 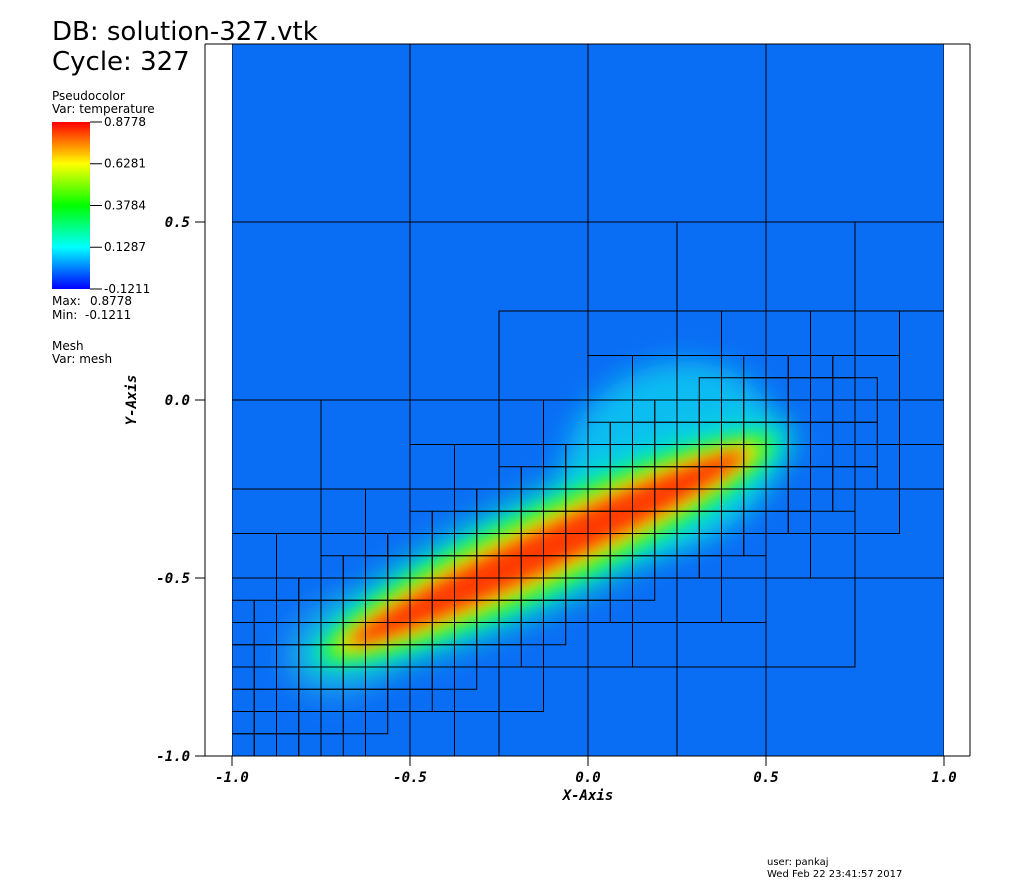 I want to click on title: DB: solution-327.vtk, so click(x=185, y=32).